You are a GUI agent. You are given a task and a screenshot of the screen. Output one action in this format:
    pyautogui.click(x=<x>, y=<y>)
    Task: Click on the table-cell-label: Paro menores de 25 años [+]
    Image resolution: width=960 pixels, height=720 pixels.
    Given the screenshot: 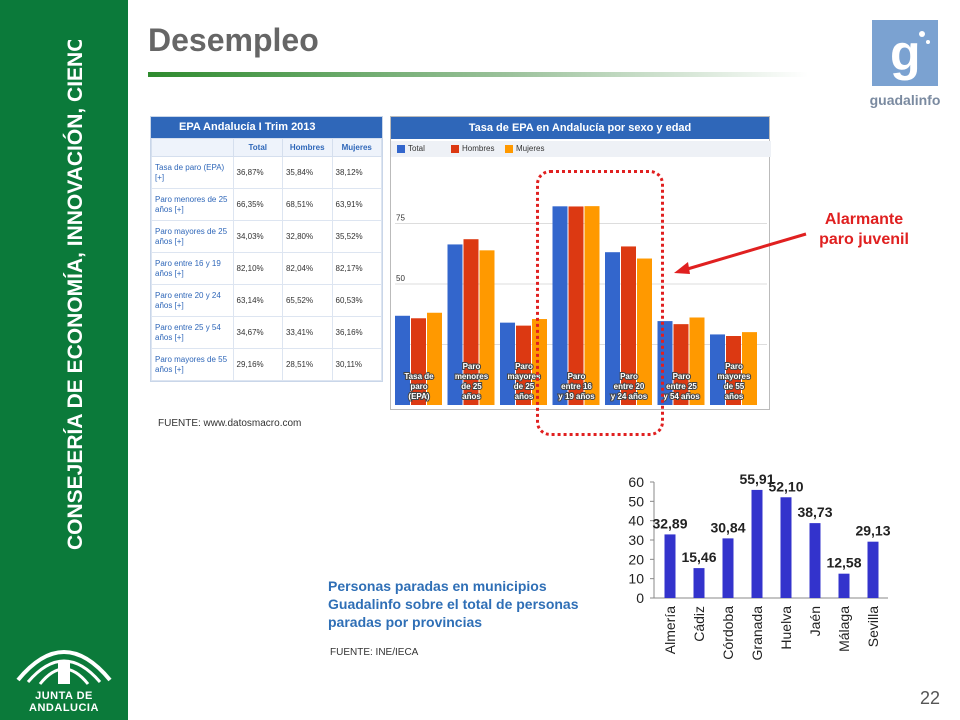 What is the action you would take?
    pyautogui.click(x=192, y=204)
    